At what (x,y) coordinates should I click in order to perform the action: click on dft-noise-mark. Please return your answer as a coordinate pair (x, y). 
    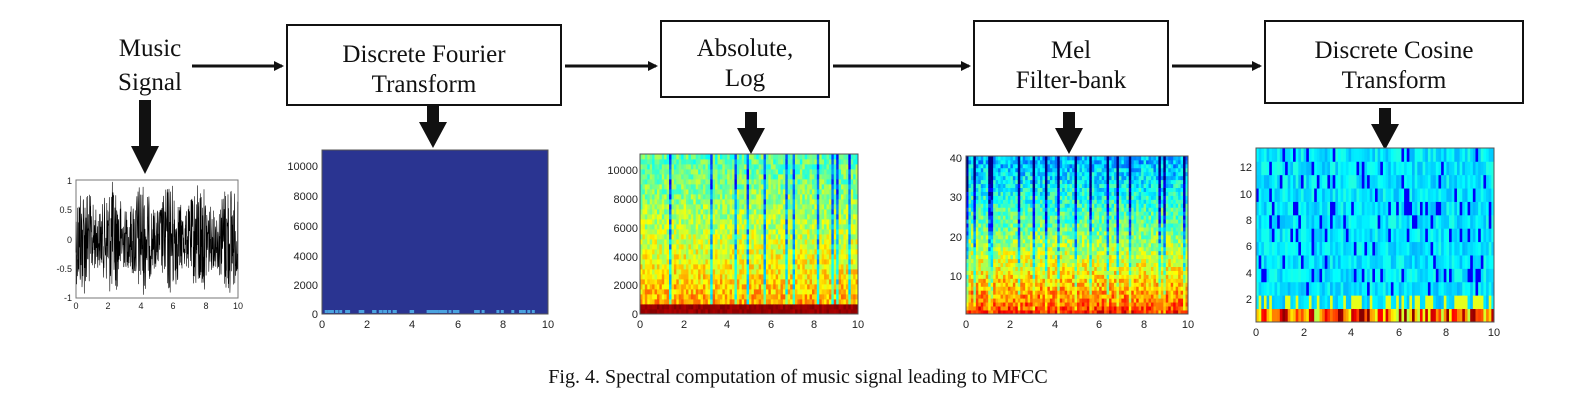
    Looking at the image, I should click on (331, 311).